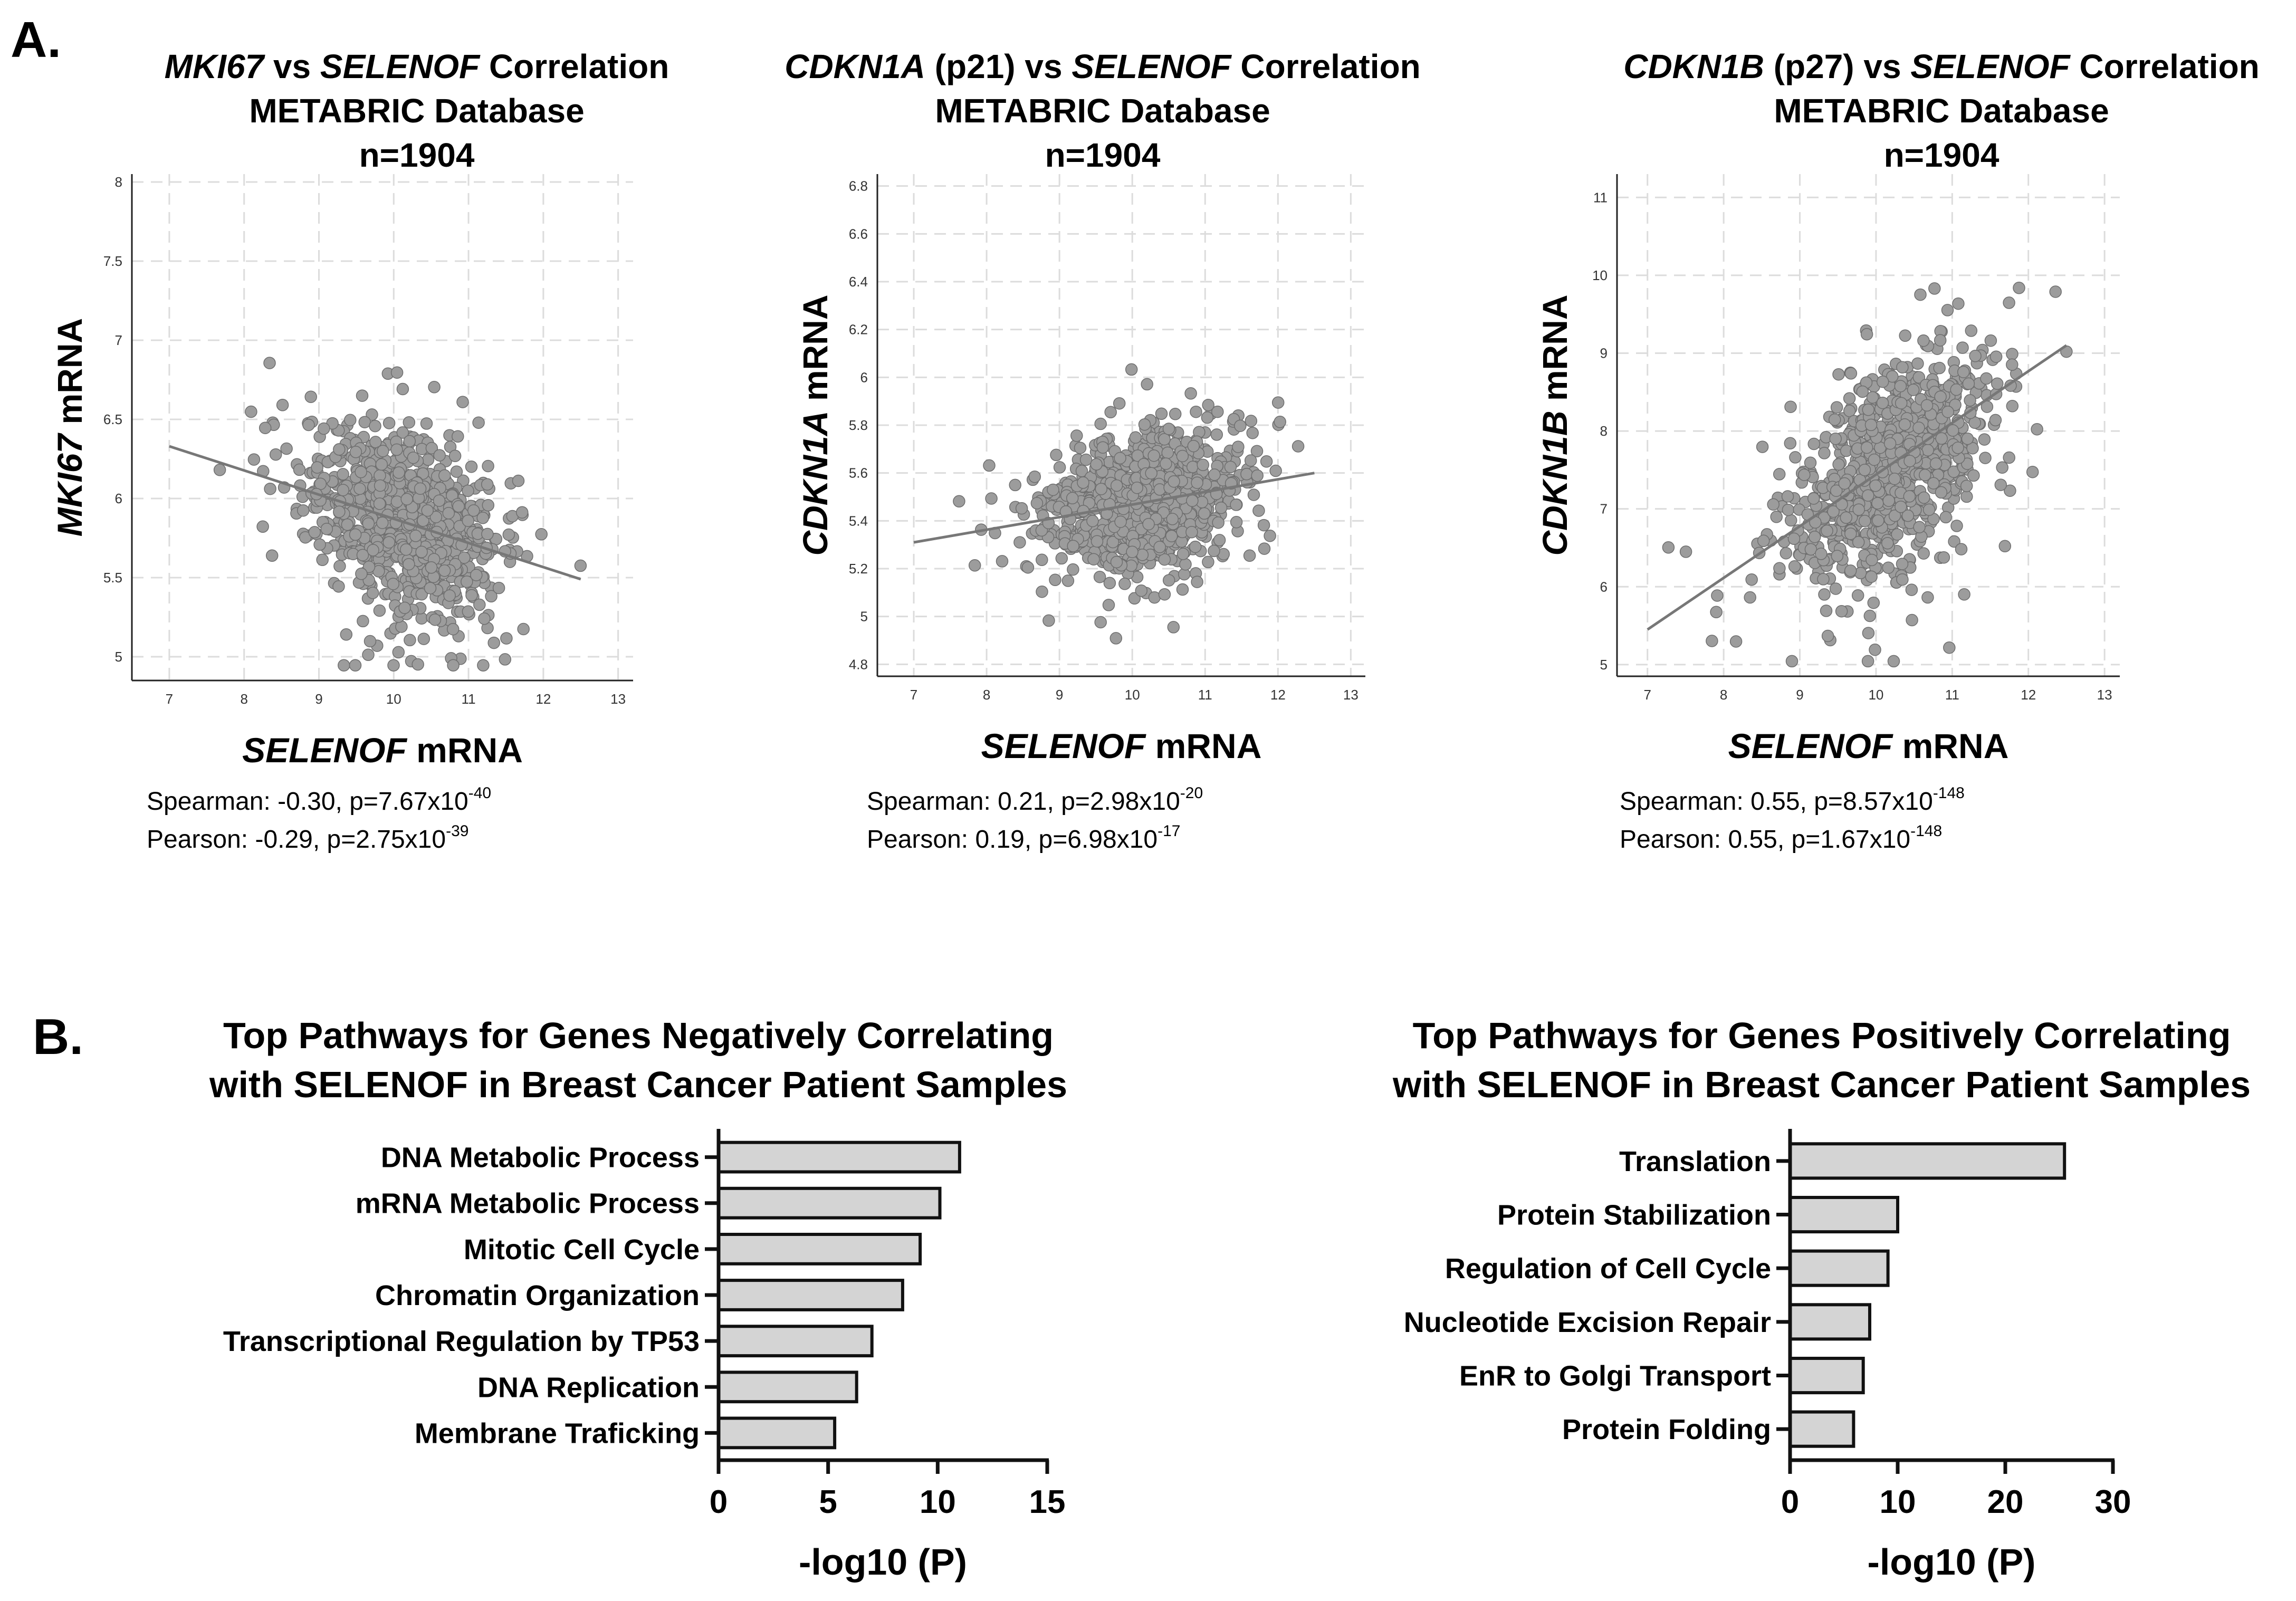 This screenshot has width=2296, height=1601. Describe the element at coordinates (858, 473) in the screenshot. I see `y-tick-label: 5.6` at that location.